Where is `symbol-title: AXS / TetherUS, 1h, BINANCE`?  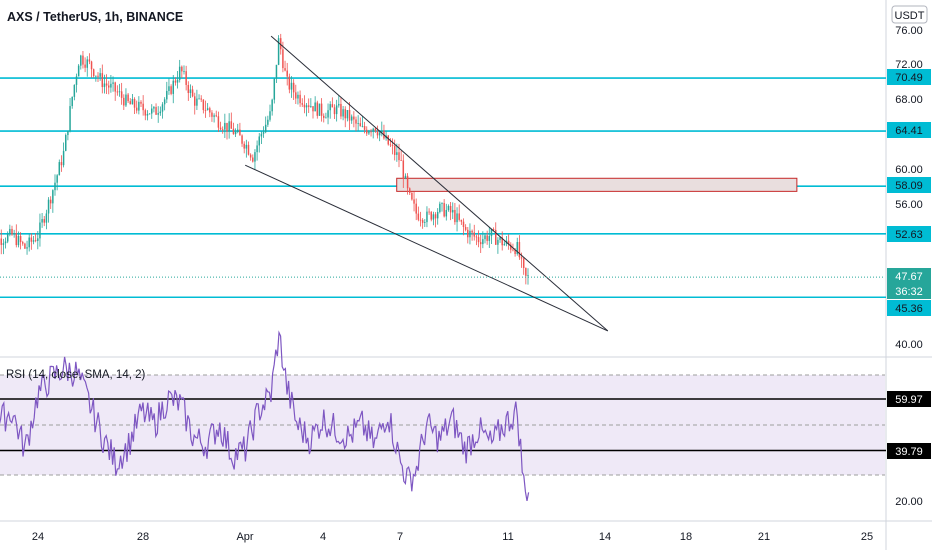
symbol-title: AXS / TetherUS, 1h, BINANCE is located at coordinates (95, 17).